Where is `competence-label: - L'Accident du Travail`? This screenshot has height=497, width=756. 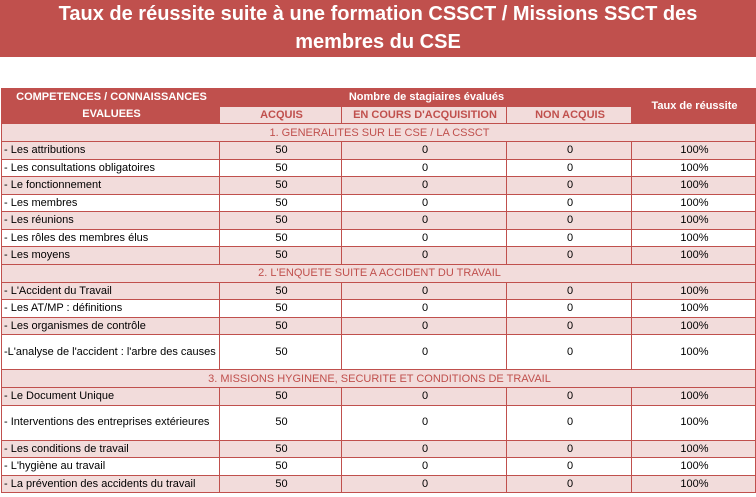
competence-label: - L'Accident du Travail is located at coordinates (110, 290).